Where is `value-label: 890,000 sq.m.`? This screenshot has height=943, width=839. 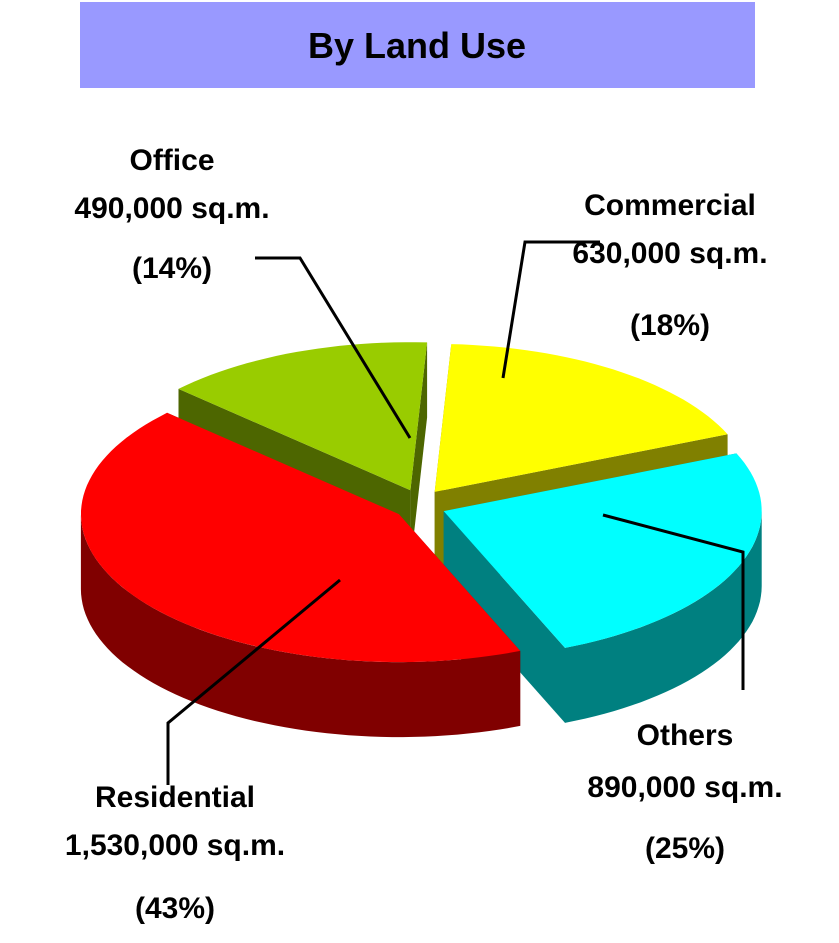 value-label: 890,000 sq.m. is located at coordinates (684, 787).